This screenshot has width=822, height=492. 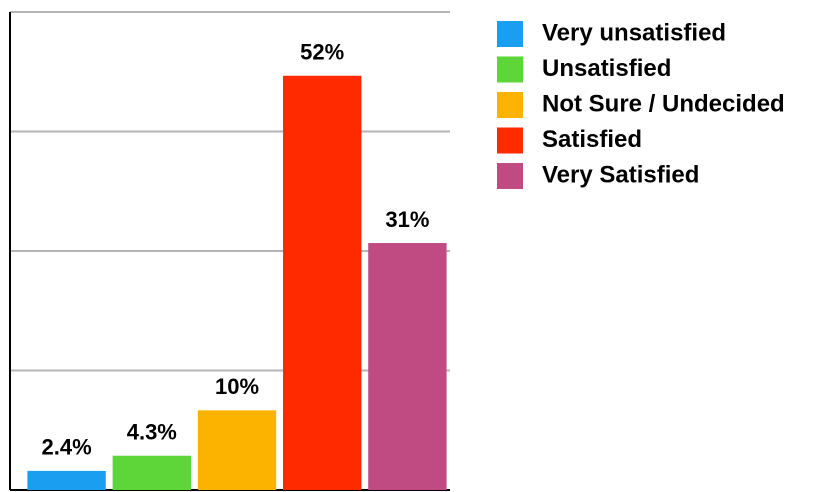 I want to click on value-label: 2.4%, so click(x=67, y=447).